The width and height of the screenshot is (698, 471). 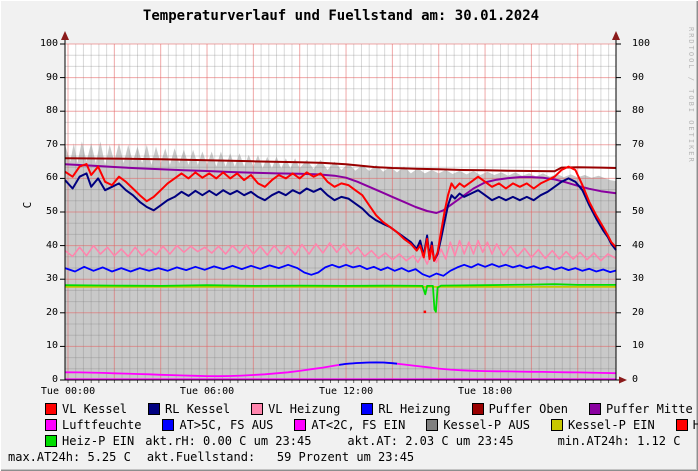 I want to click on legend-item: Kessel-P AUS, so click(x=478, y=425).